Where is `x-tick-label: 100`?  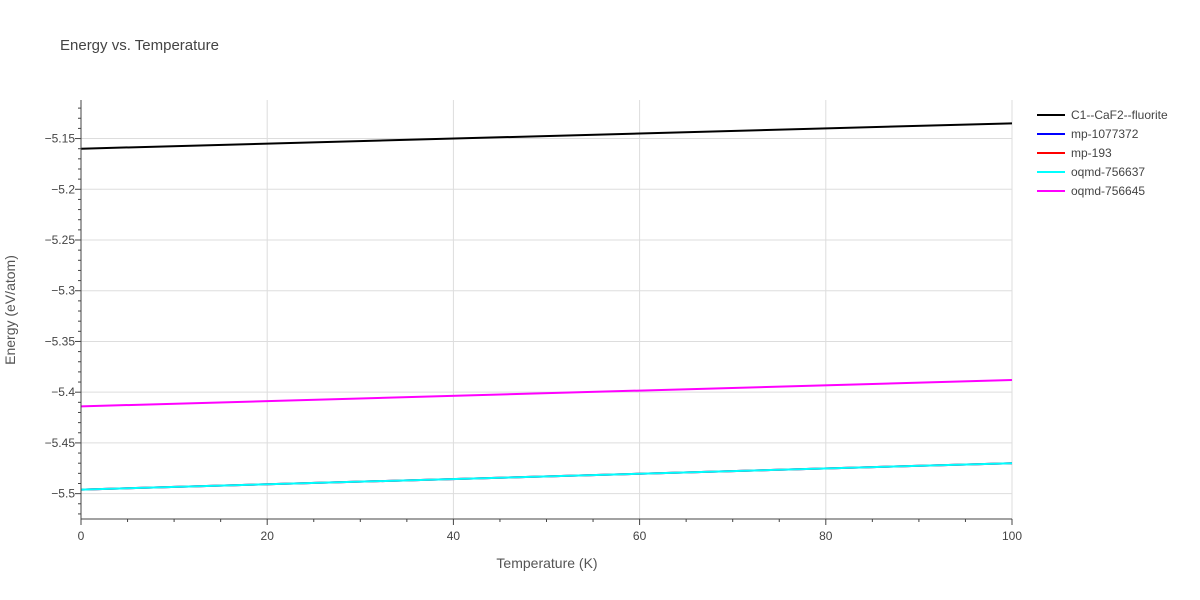 x-tick-label: 100 is located at coordinates (1012, 536).